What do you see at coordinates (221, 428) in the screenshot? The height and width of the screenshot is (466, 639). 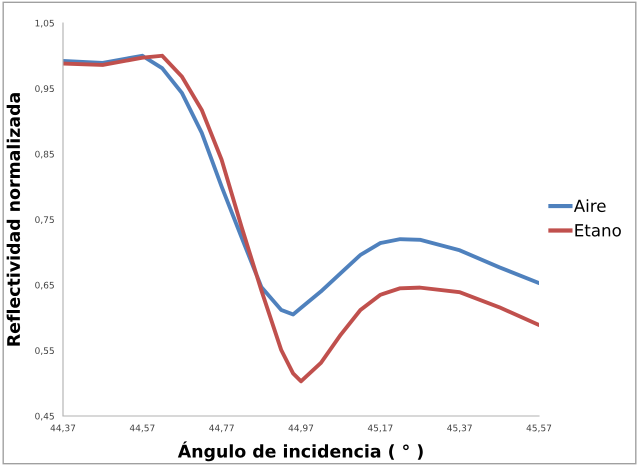 I see `x-tick-label: 44,77` at bounding box center [221, 428].